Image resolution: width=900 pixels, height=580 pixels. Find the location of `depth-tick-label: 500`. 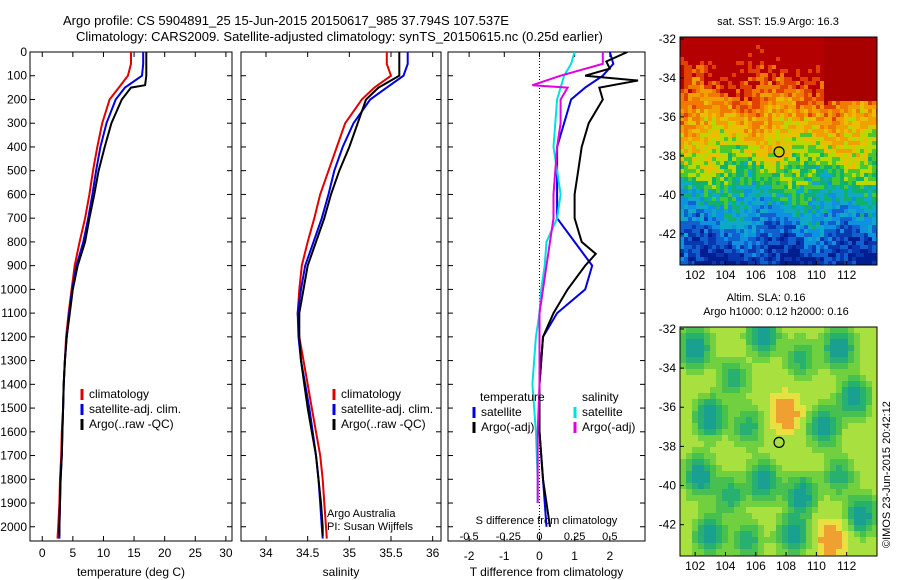

depth-tick-label: 500 is located at coordinates (17, 171).